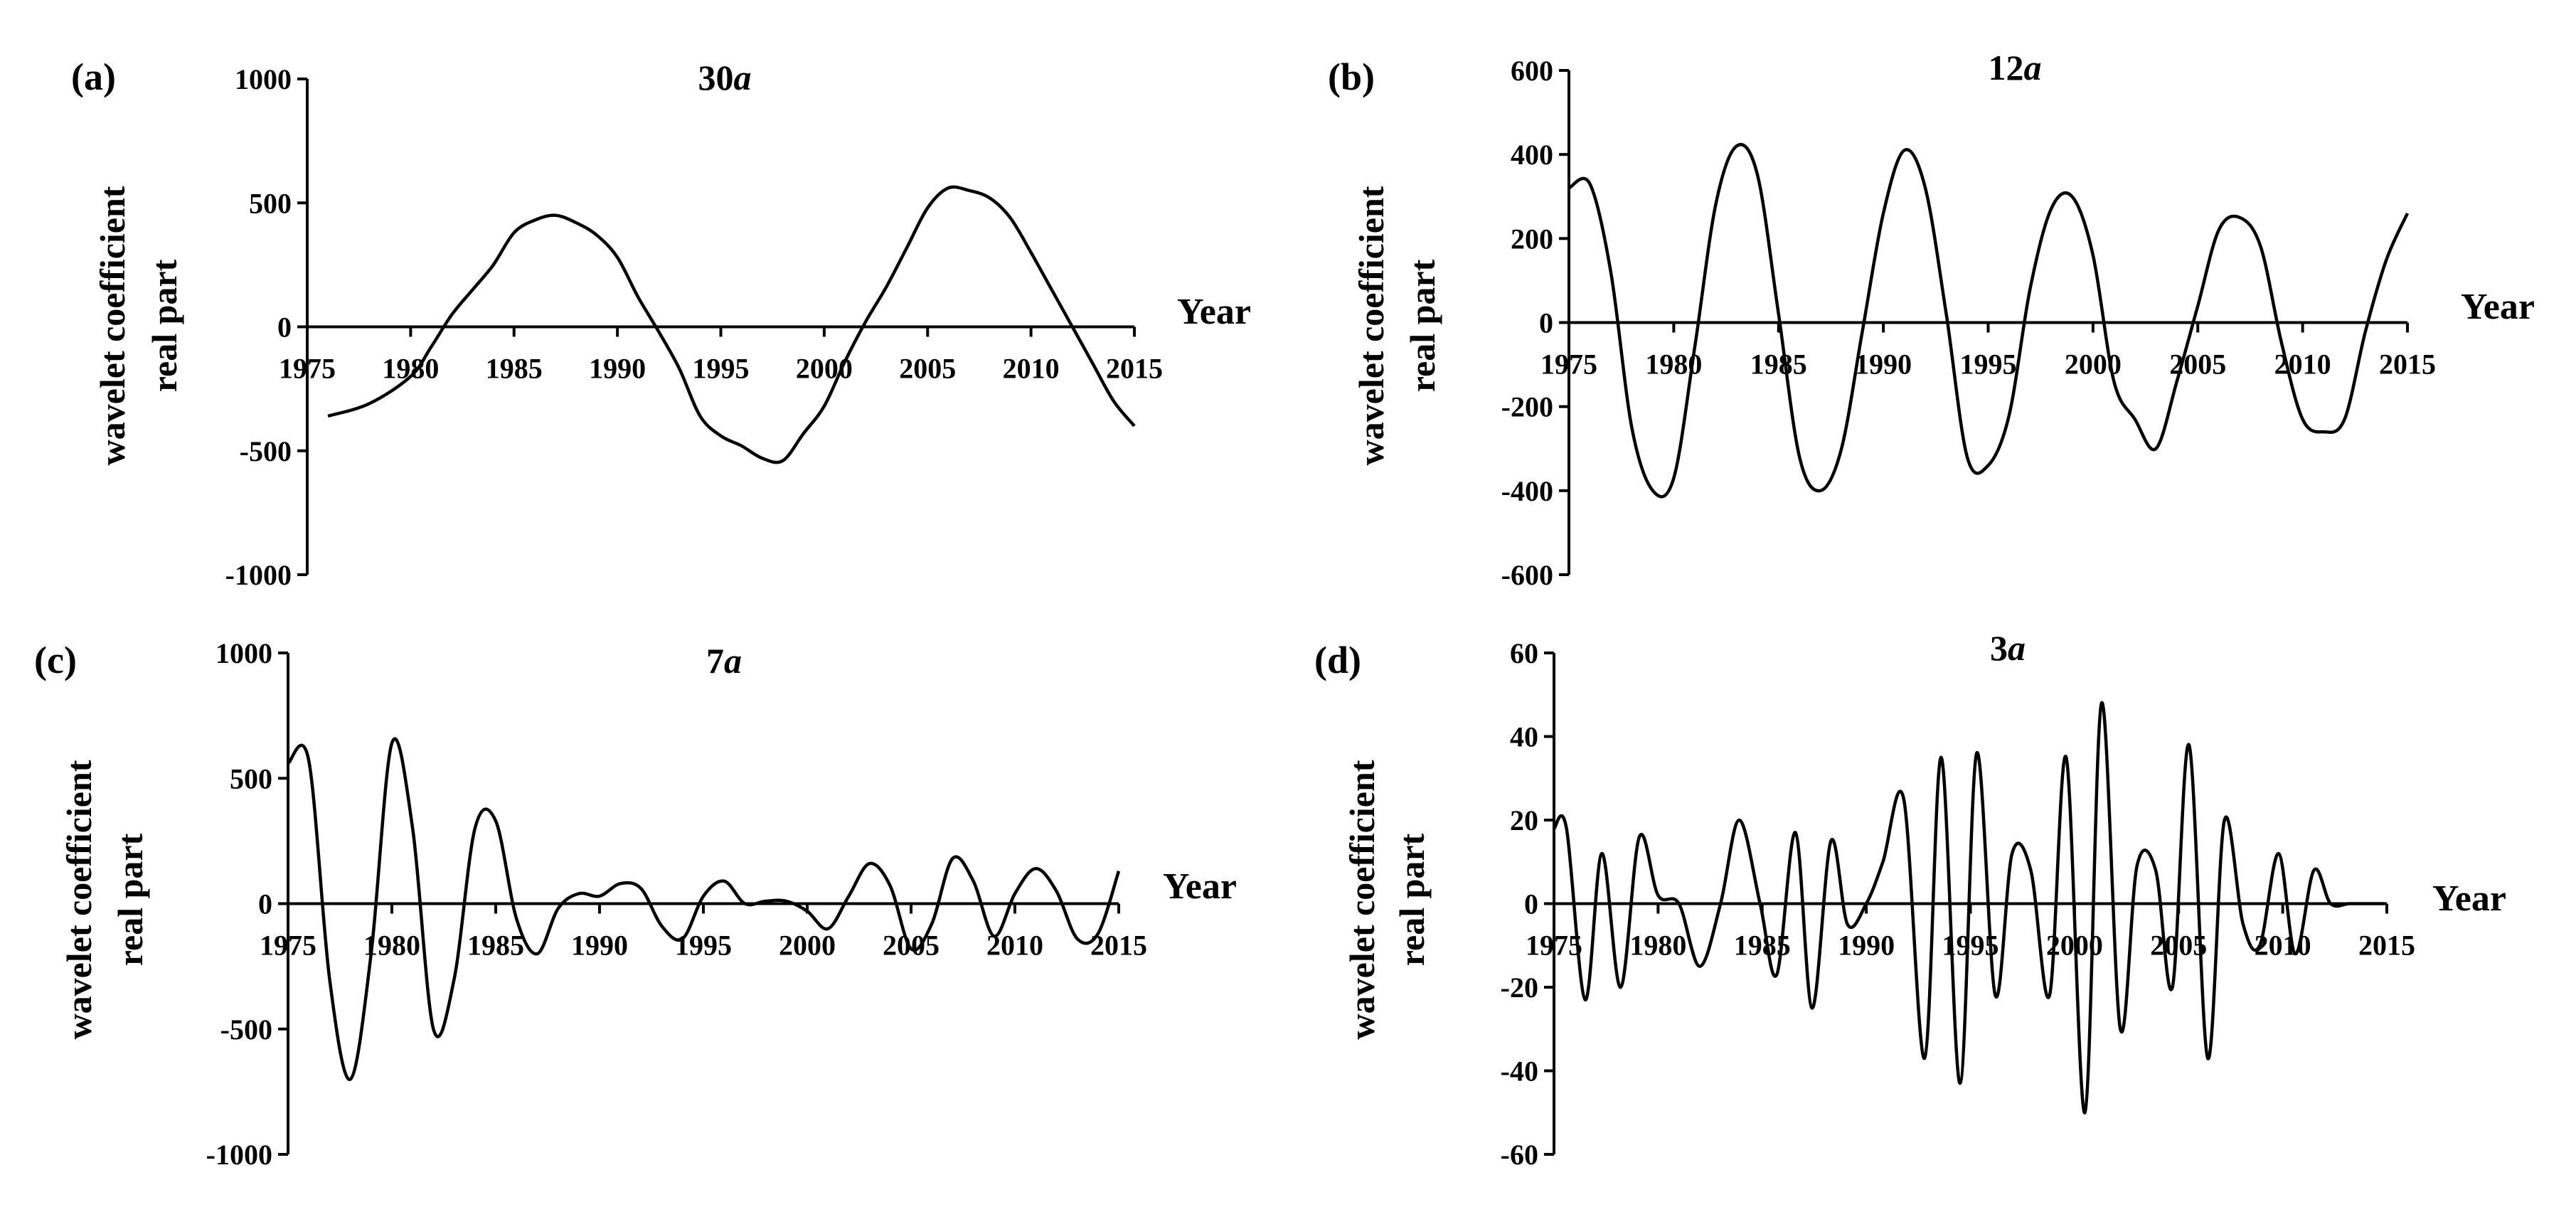 This screenshot has width=2576, height=1207. Describe the element at coordinates (1519, 1155) in the screenshot. I see `y-tick-label: -60` at that location.